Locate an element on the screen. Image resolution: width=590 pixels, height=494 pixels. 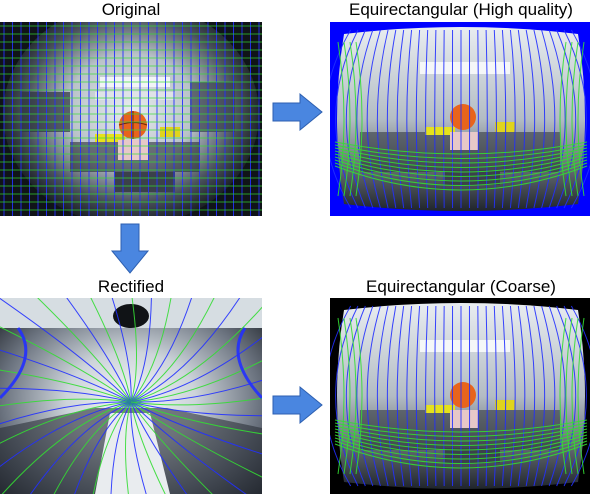
arrow-right-bottom is located at coordinates (297, 405).